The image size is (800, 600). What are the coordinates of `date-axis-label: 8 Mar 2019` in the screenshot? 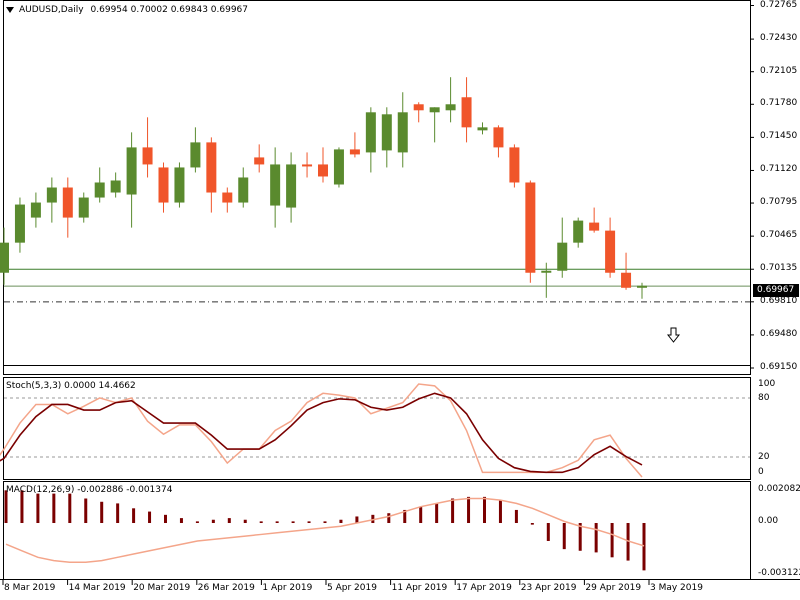 It's located at (30, 588).